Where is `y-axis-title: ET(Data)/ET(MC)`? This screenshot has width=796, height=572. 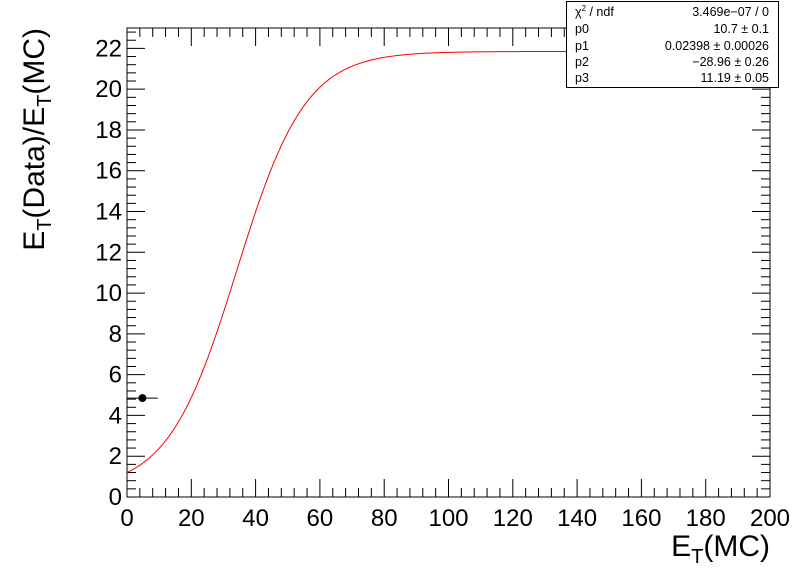
y-axis-title: ET(Data)/ET(MC) is located at coordinates (37, 139).